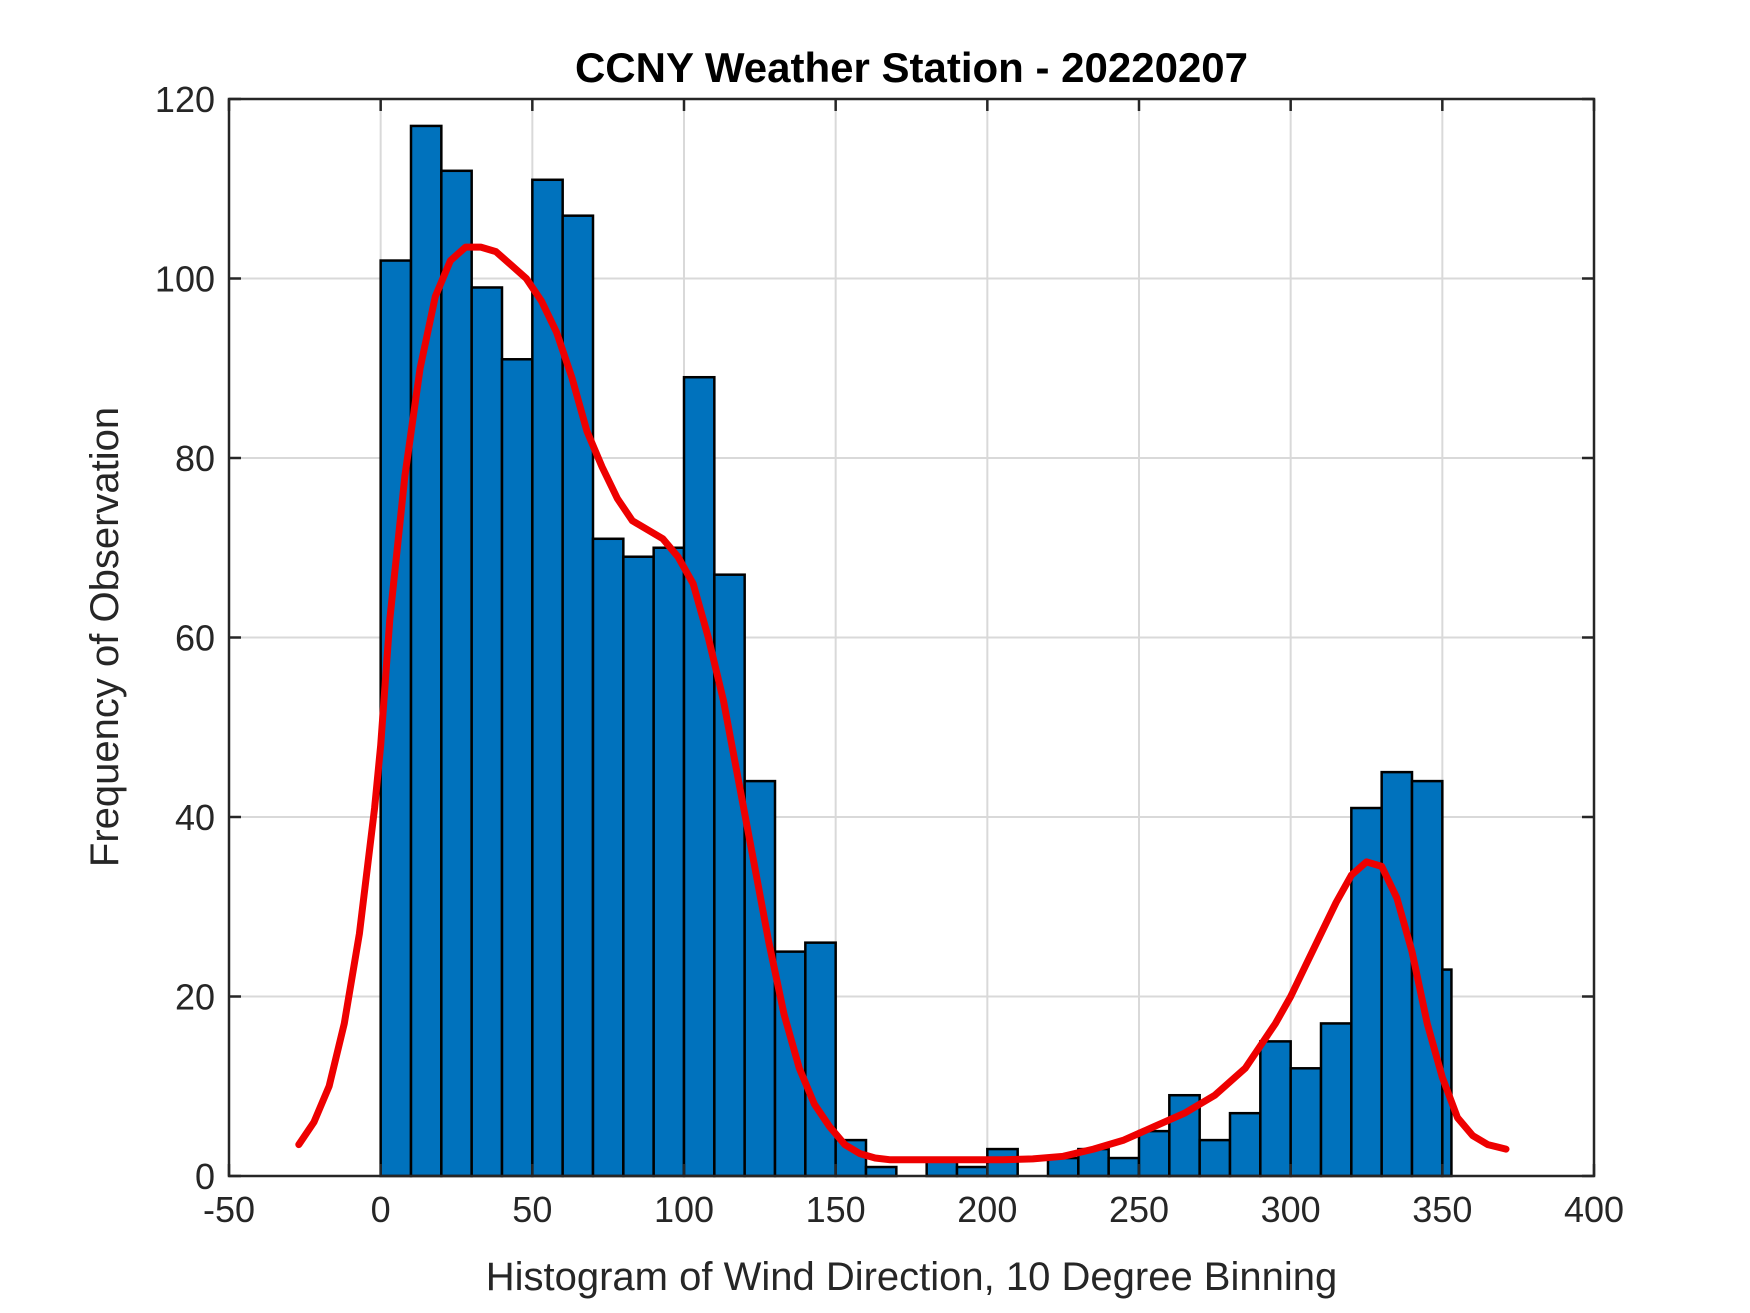 The width and height of the screenshot is (1750, 1313). I want to click on y-axis-label: Frequency of Observation, so click(105, 637).